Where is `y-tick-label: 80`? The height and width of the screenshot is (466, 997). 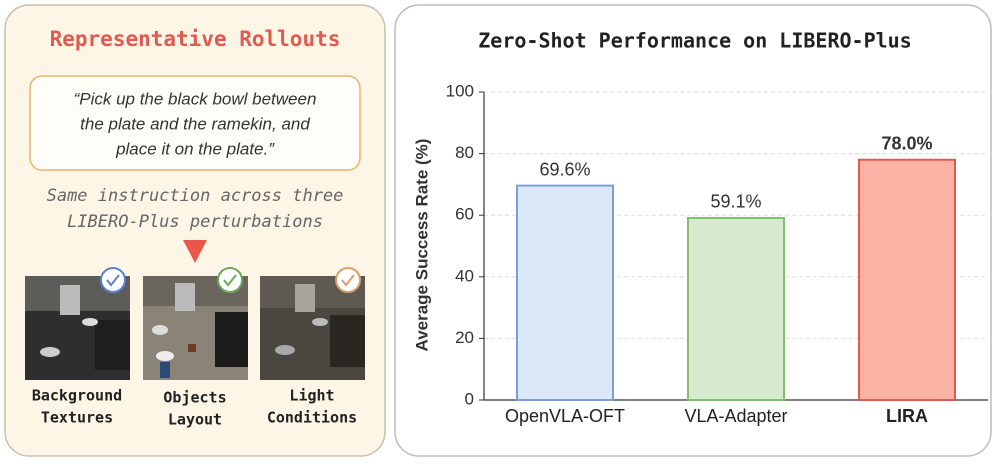
y-tick-label: 80 is located at coordinates (464, 152).